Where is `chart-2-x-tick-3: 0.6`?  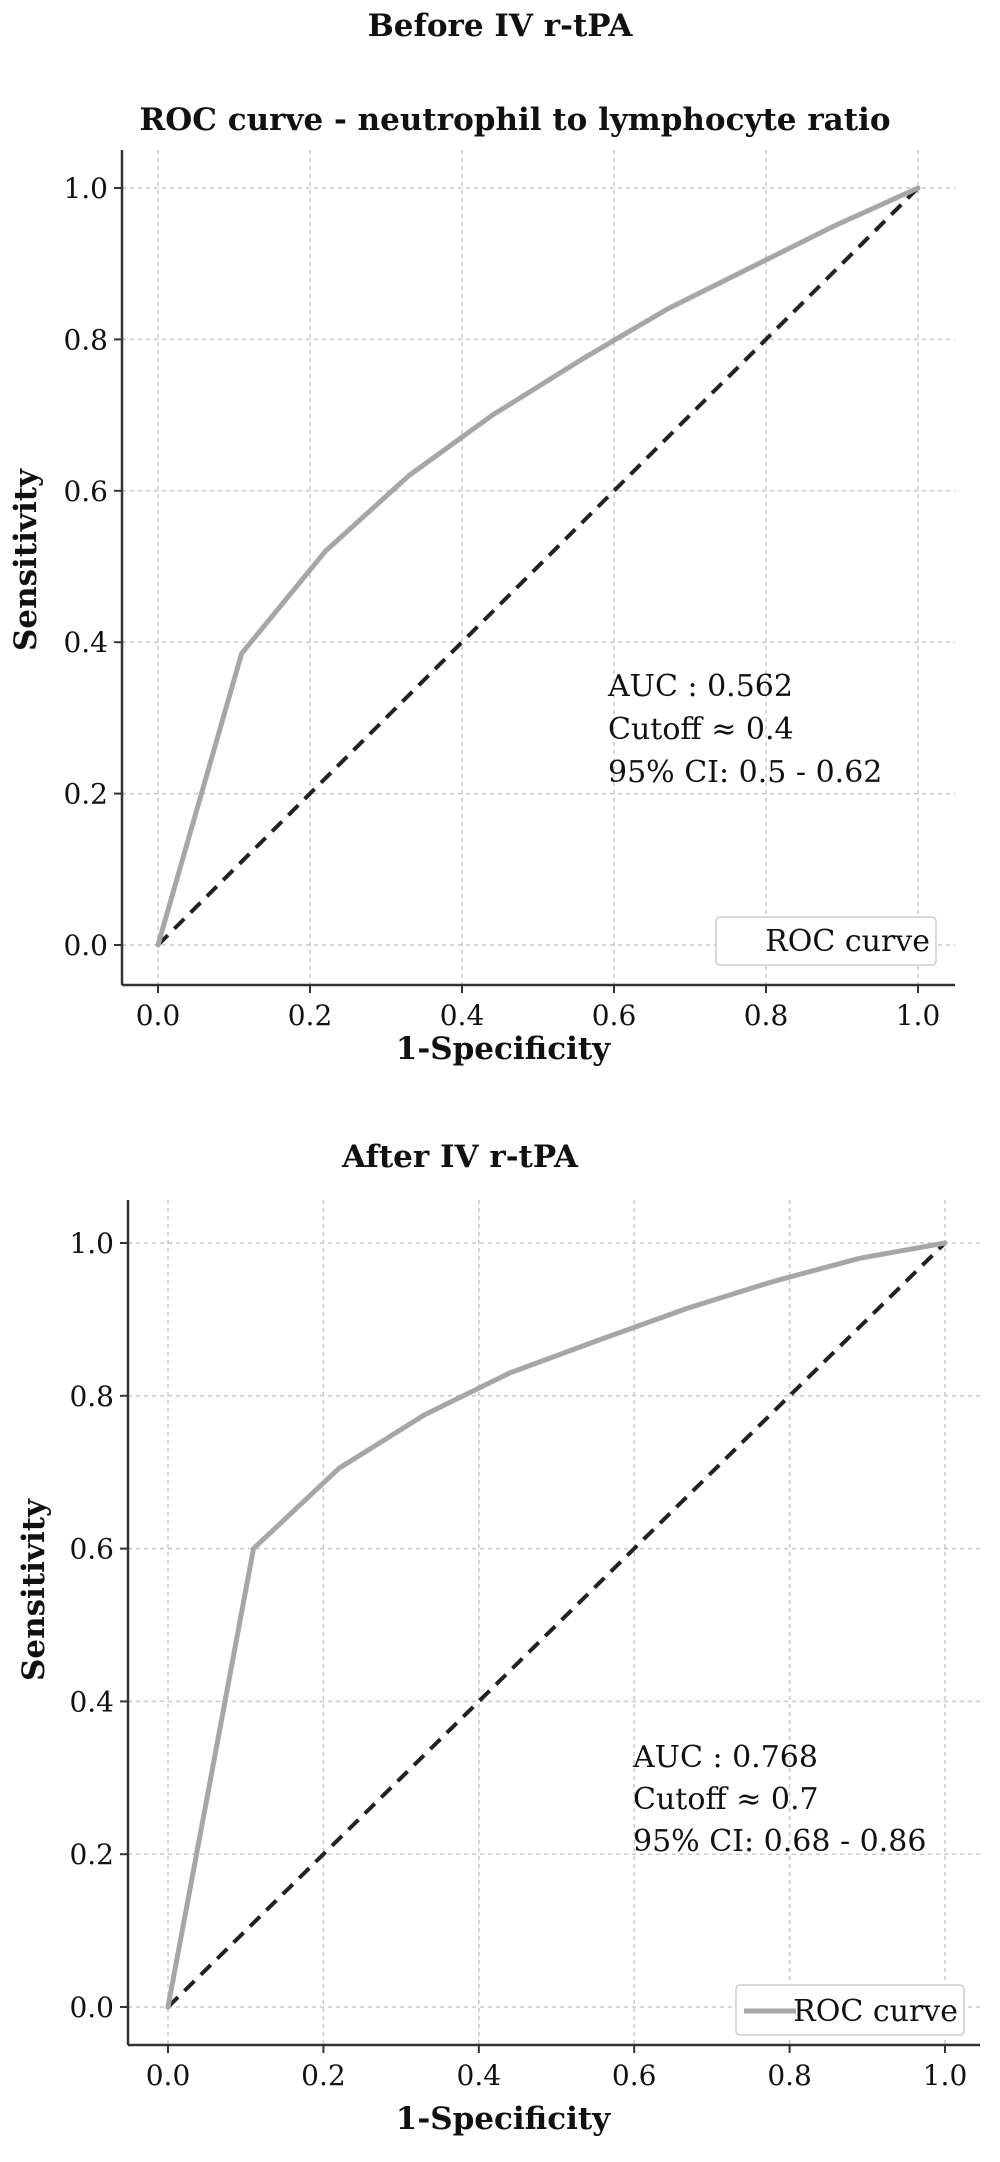 chart-2-x-tick-3: 0.6 is located at coordinates (634, 2075).